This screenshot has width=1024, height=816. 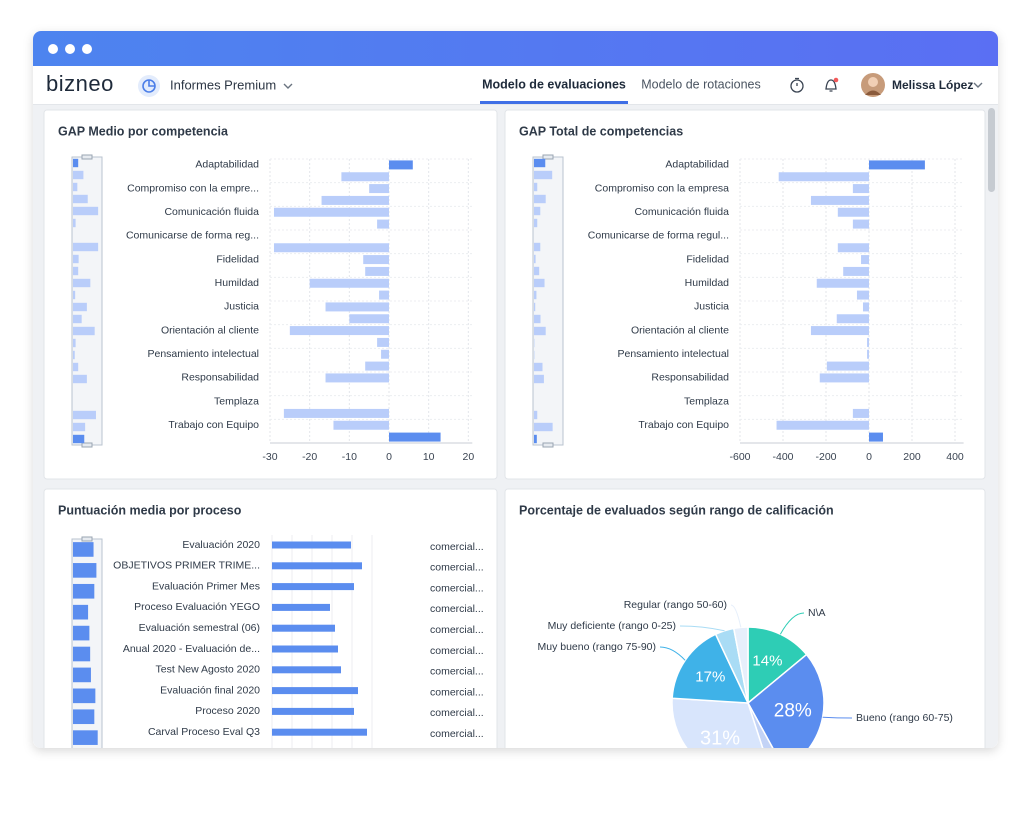 I want to click on window-dot, so click(x=53, y=49).